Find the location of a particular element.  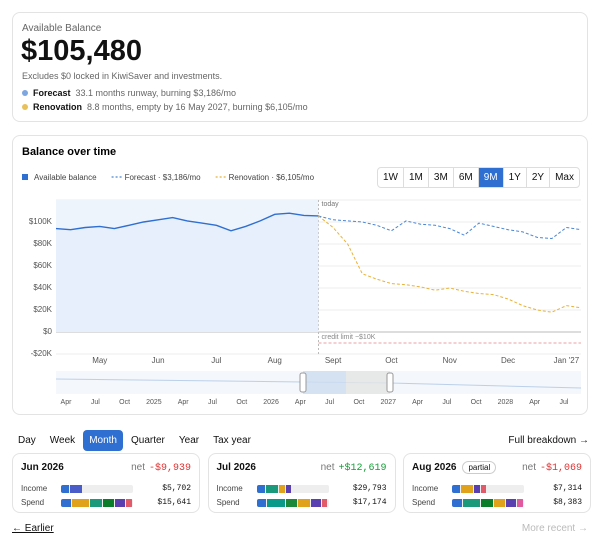

period-tab: Year is located at coordinates (189, 440).